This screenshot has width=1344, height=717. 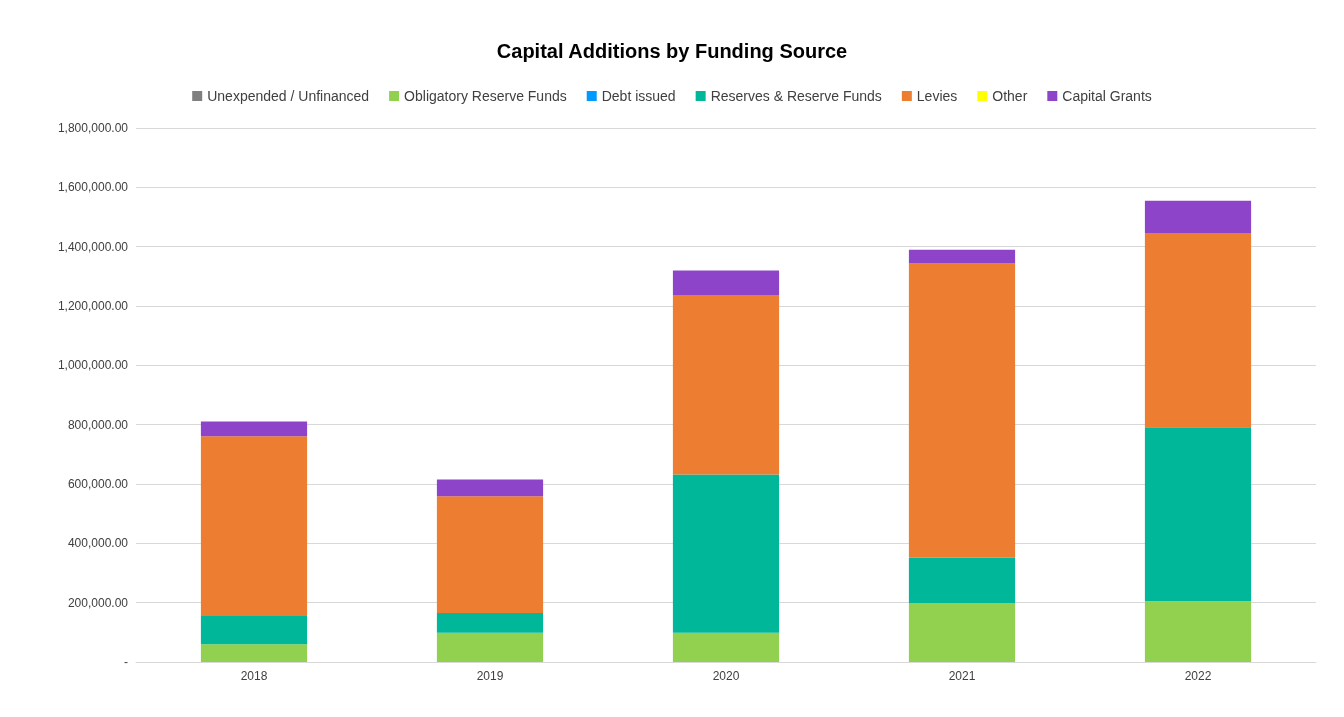 I want to click on y-tick-label: 1,800,000.00, so click(x=93, y=128).